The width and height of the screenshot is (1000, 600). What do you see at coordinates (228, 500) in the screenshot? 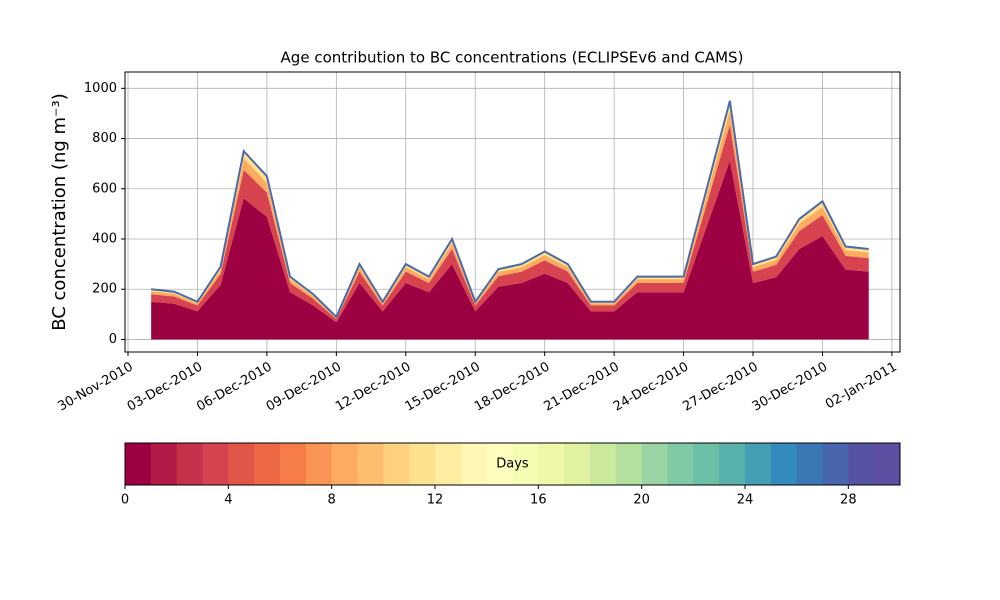
I see `colorbar-tick-label: 4` at bounding box center [228, 500].